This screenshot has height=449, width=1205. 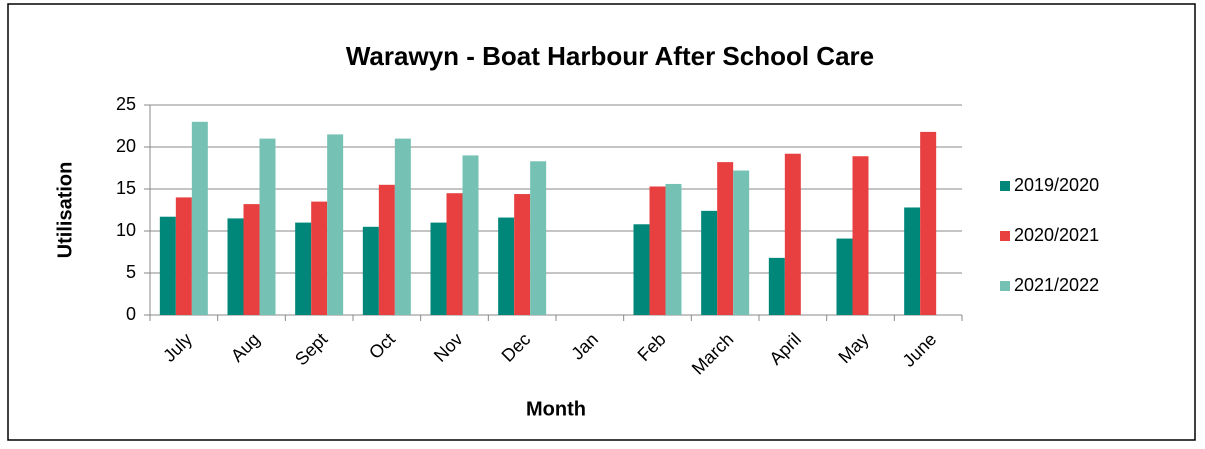 I want to click on y-tick-label: 15, so click(x=126, y=188).